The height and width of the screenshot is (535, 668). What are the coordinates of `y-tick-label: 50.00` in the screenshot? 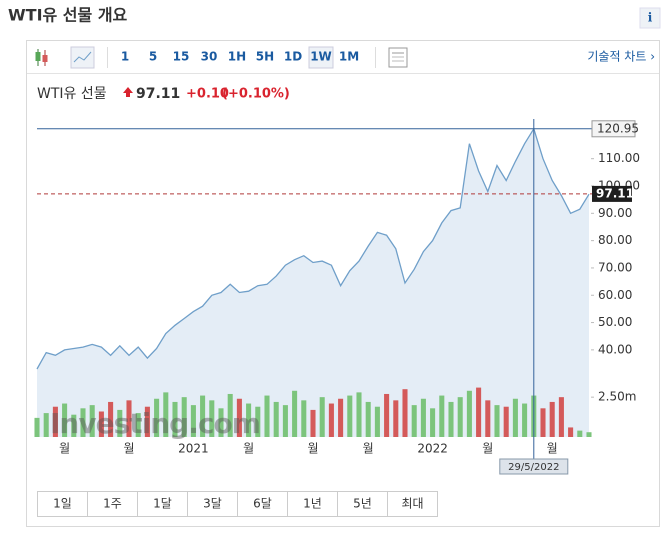 It's located at (615, 322).